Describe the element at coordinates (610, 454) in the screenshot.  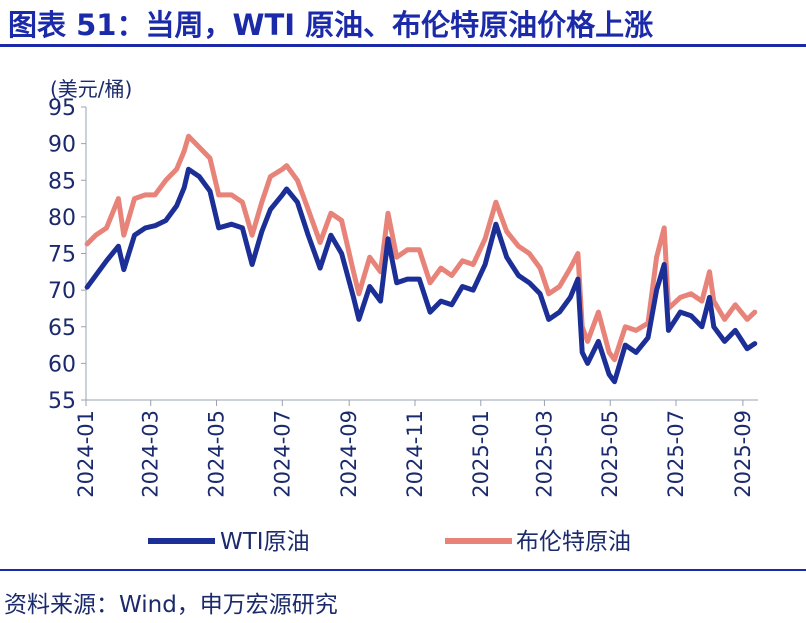
I see `x-tick-label: 2025-05` at that location.